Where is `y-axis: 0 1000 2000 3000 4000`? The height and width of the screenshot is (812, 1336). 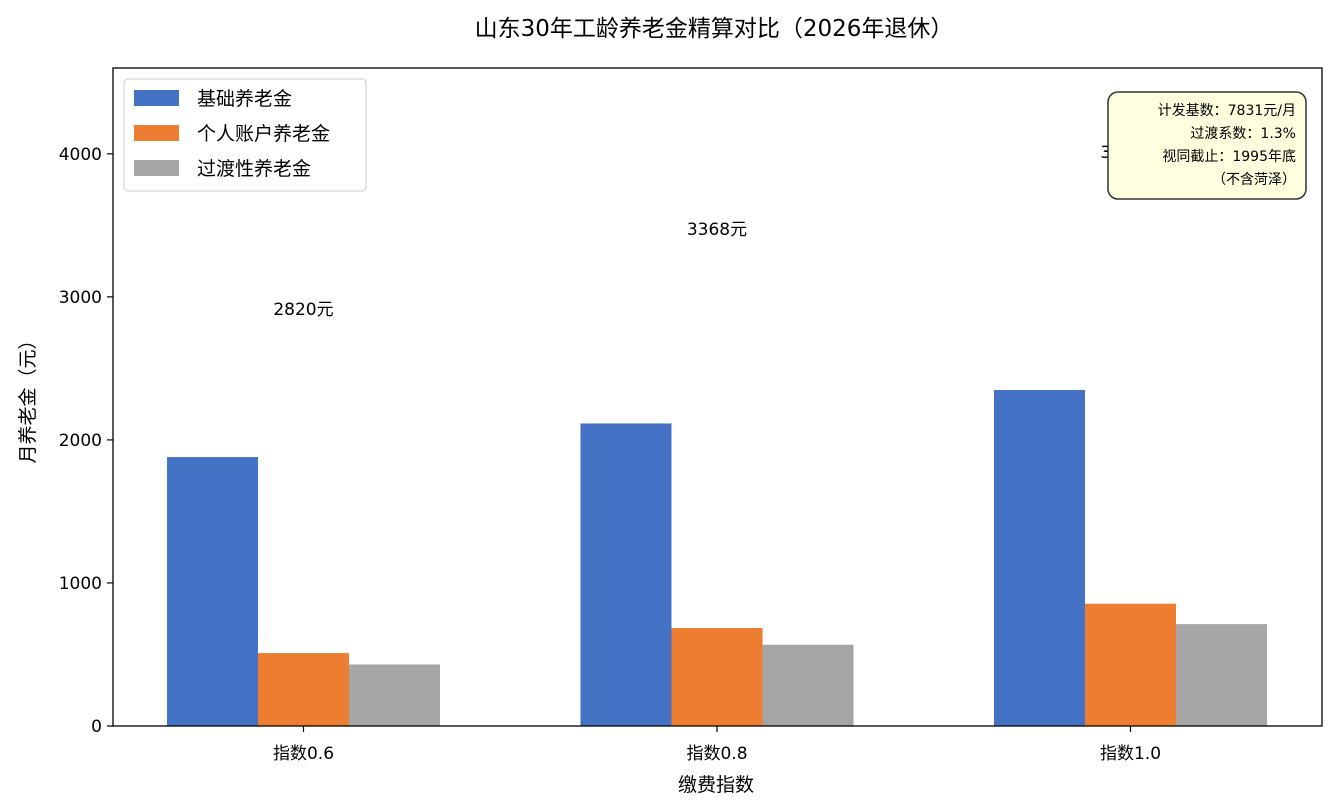 y-axis: 0 1000 2000 3000 4000 is located at coordinates (86, 441).